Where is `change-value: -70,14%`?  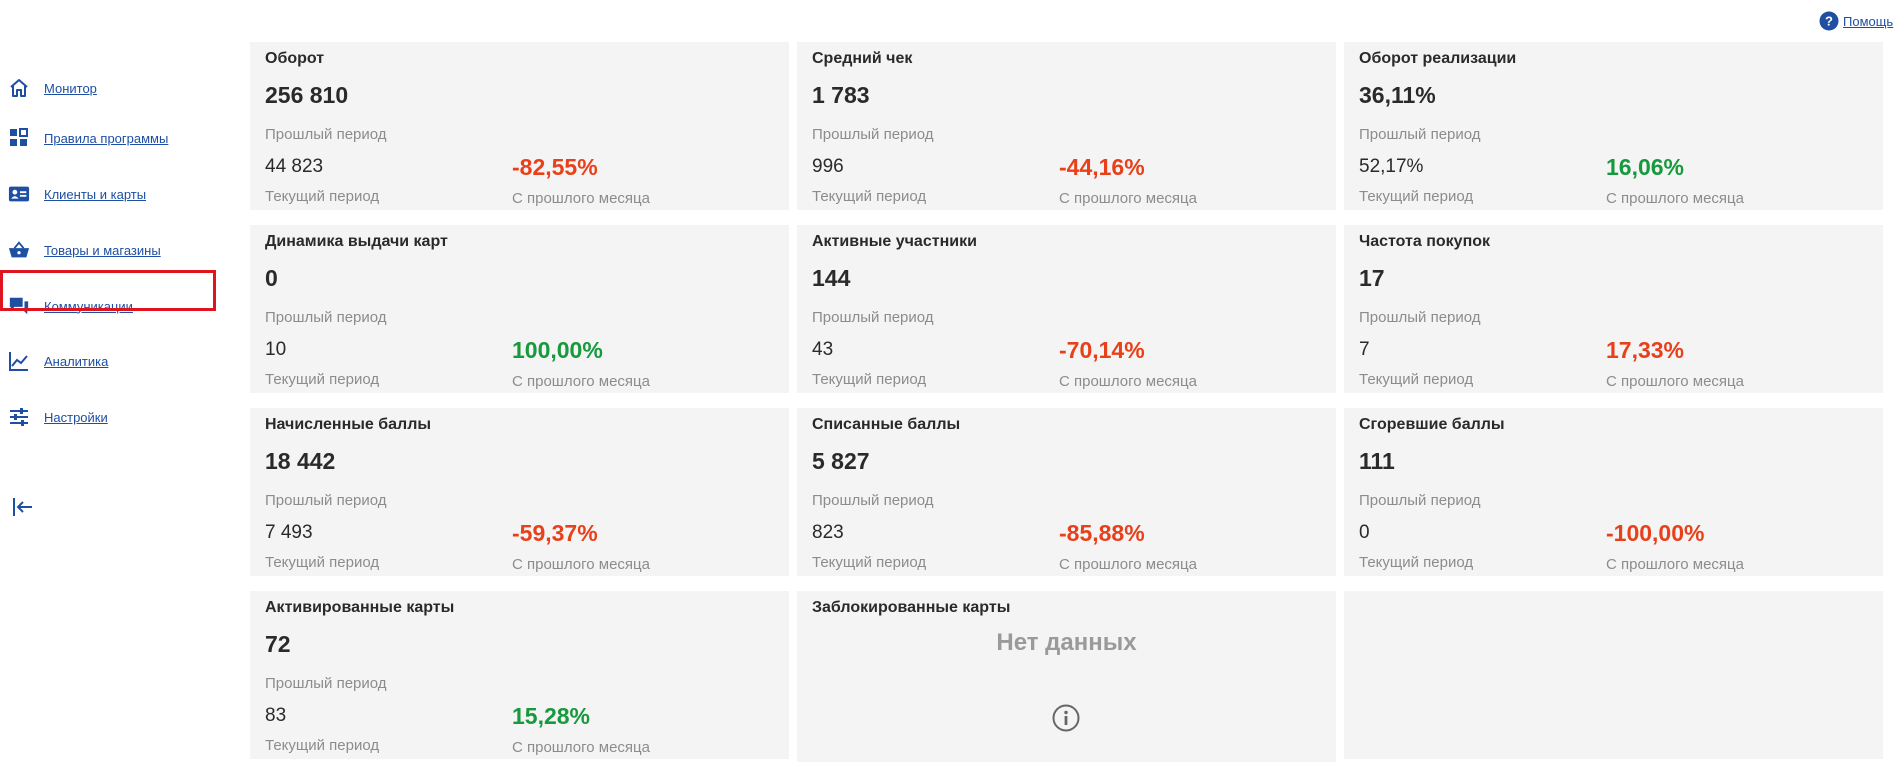 change-value: -70,14% is located at coordinates (1102, 350).